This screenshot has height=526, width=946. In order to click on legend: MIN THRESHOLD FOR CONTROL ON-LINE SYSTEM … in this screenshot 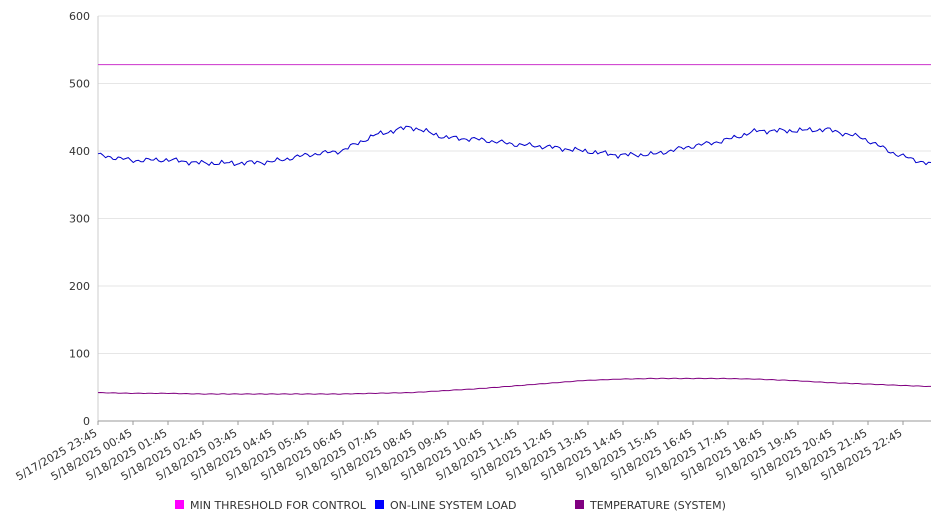, I will do `click(450, 505)`.